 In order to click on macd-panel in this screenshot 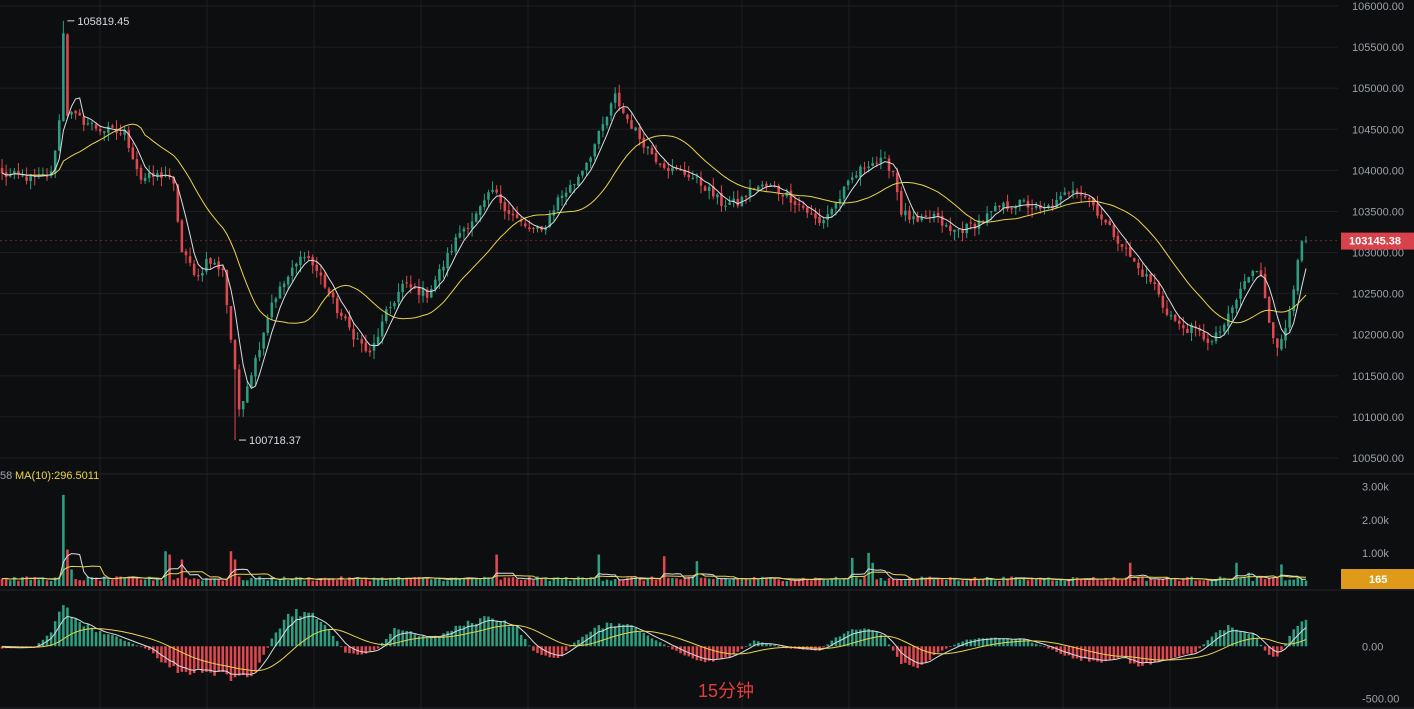, I will do `click(654, 643)`.